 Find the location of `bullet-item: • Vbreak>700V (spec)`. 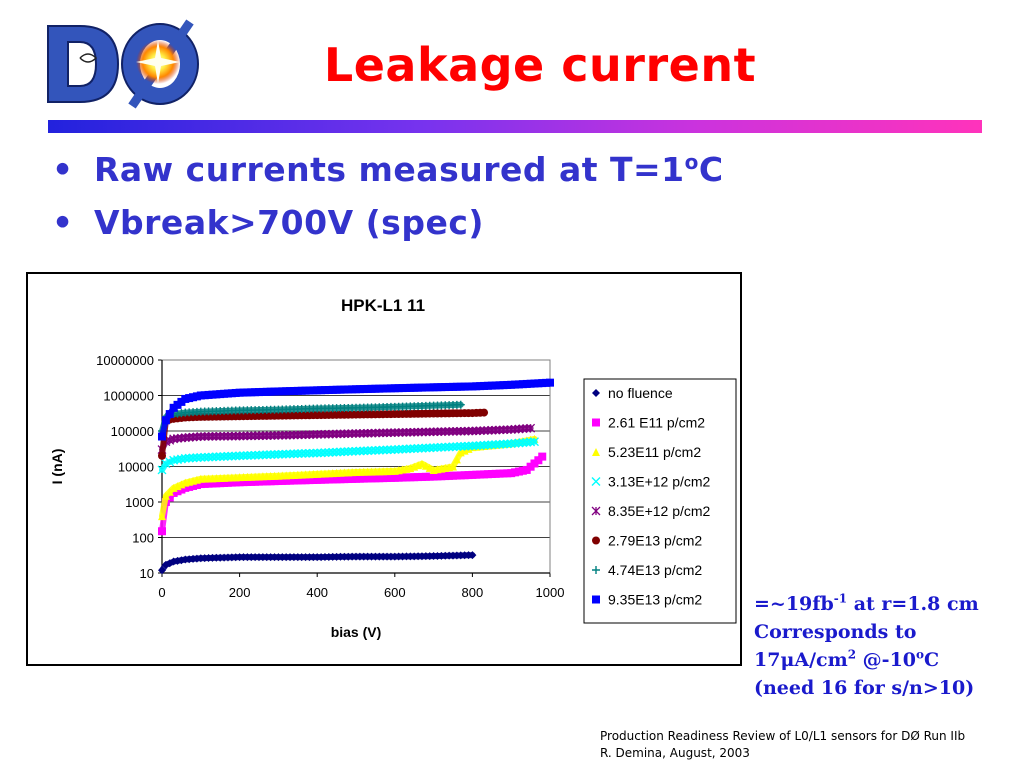

bullet-item: • Vbreak>700V (spec) is located at coordinates (388, 222).